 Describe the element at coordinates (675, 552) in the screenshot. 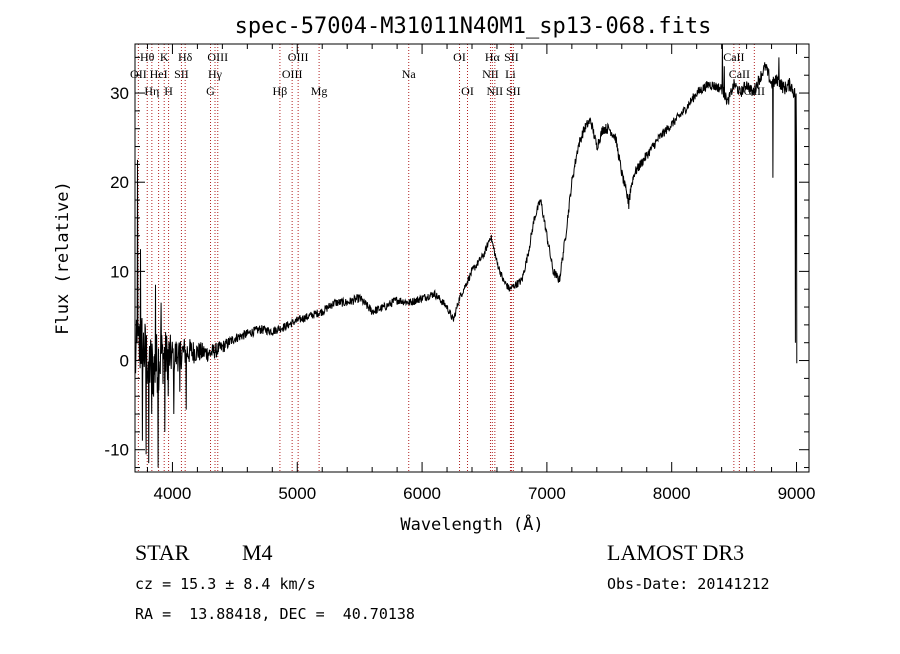

I see `survey-name: LAMOST DR3` at that location.